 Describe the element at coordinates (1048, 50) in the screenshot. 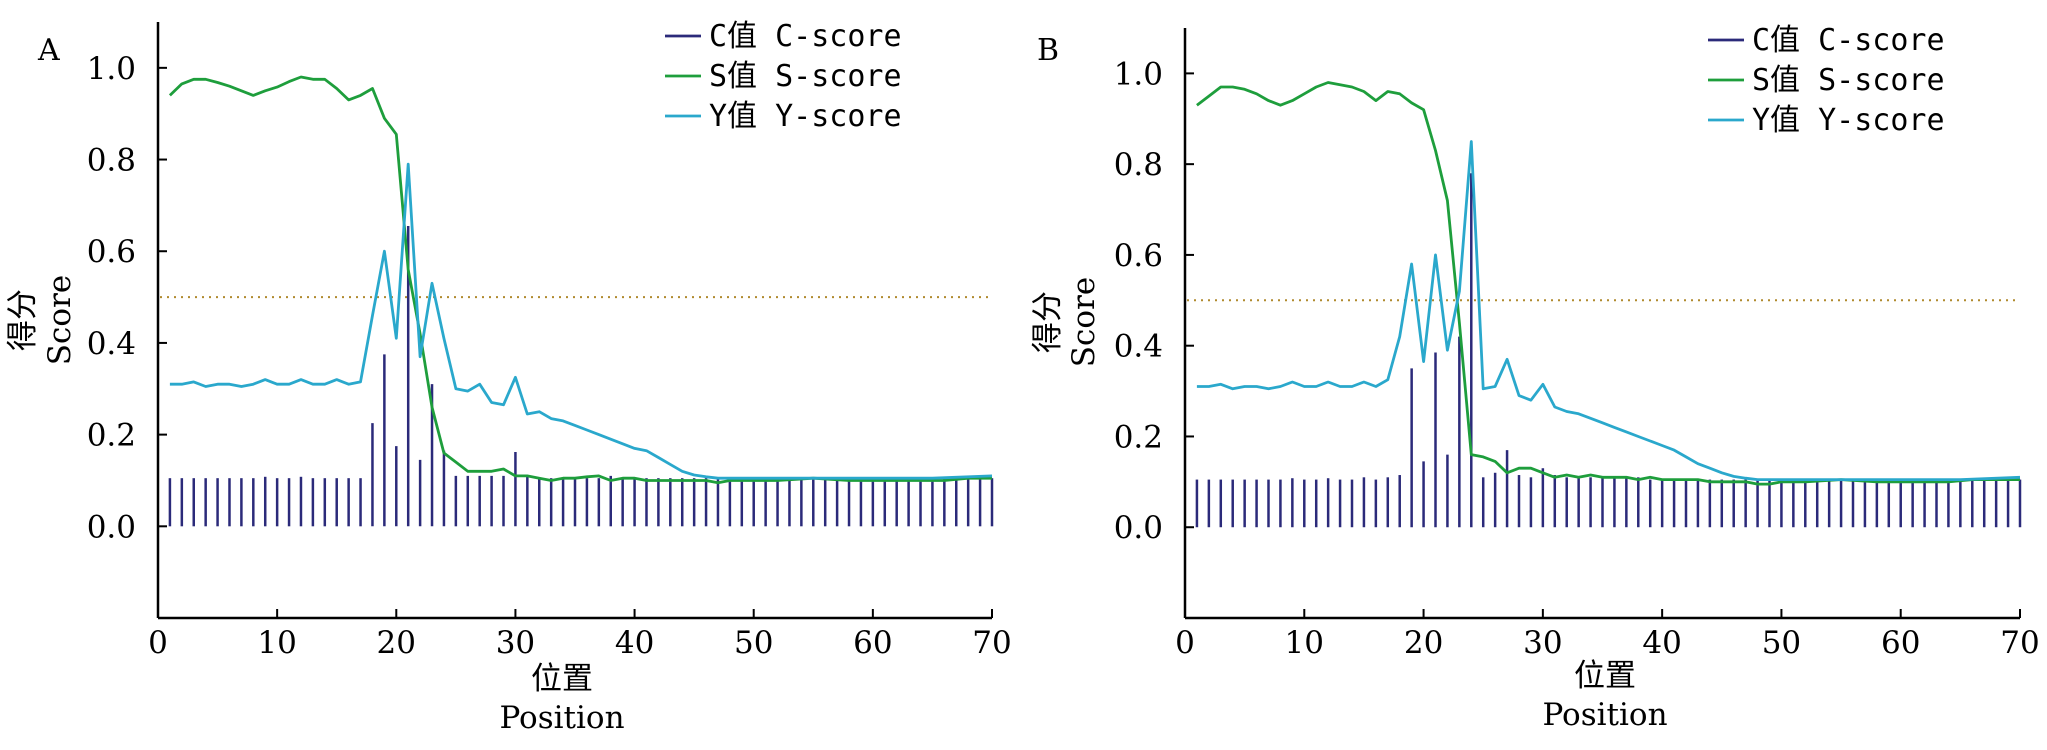

I see `panel-label: B` at that location.